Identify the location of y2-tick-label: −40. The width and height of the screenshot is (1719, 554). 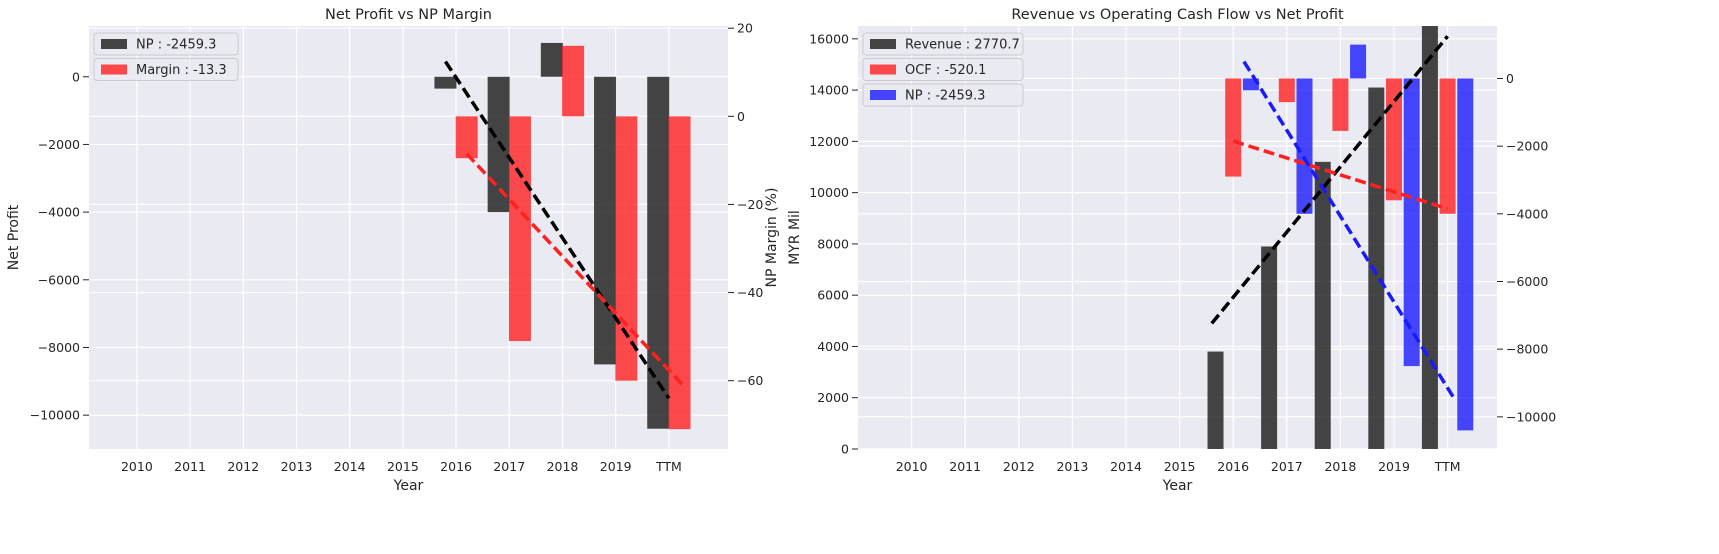
(750, 292).